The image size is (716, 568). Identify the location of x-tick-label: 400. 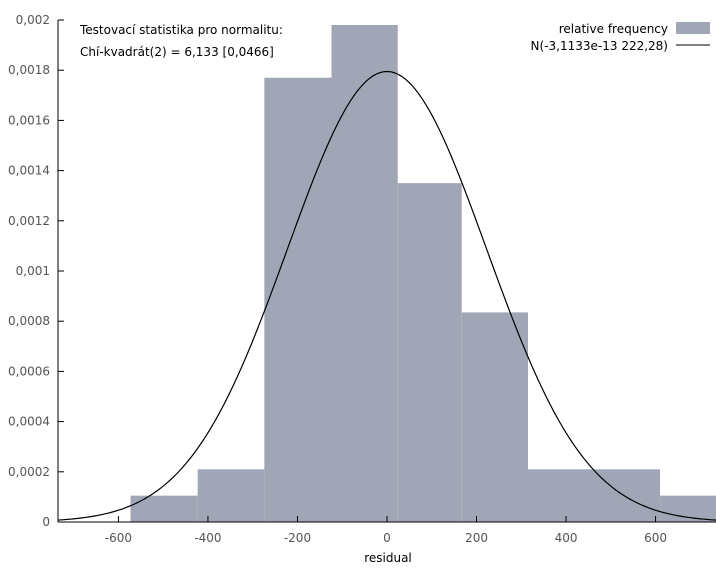
(566, 538).